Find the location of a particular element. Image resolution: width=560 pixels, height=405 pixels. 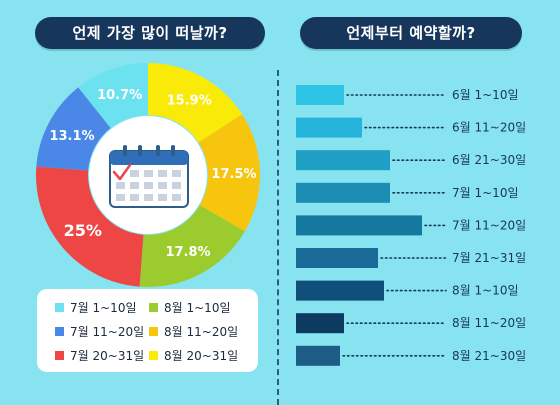

bar-label: 7월 21~31일 is located at coordinates (489, 258).